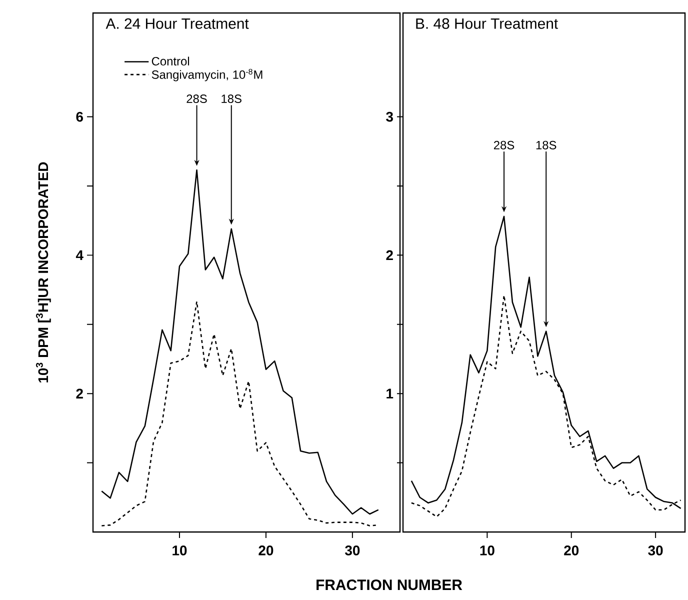 This screenshot has width=688, height=600. I want to click on legend-label: Control, so click(171, 61).